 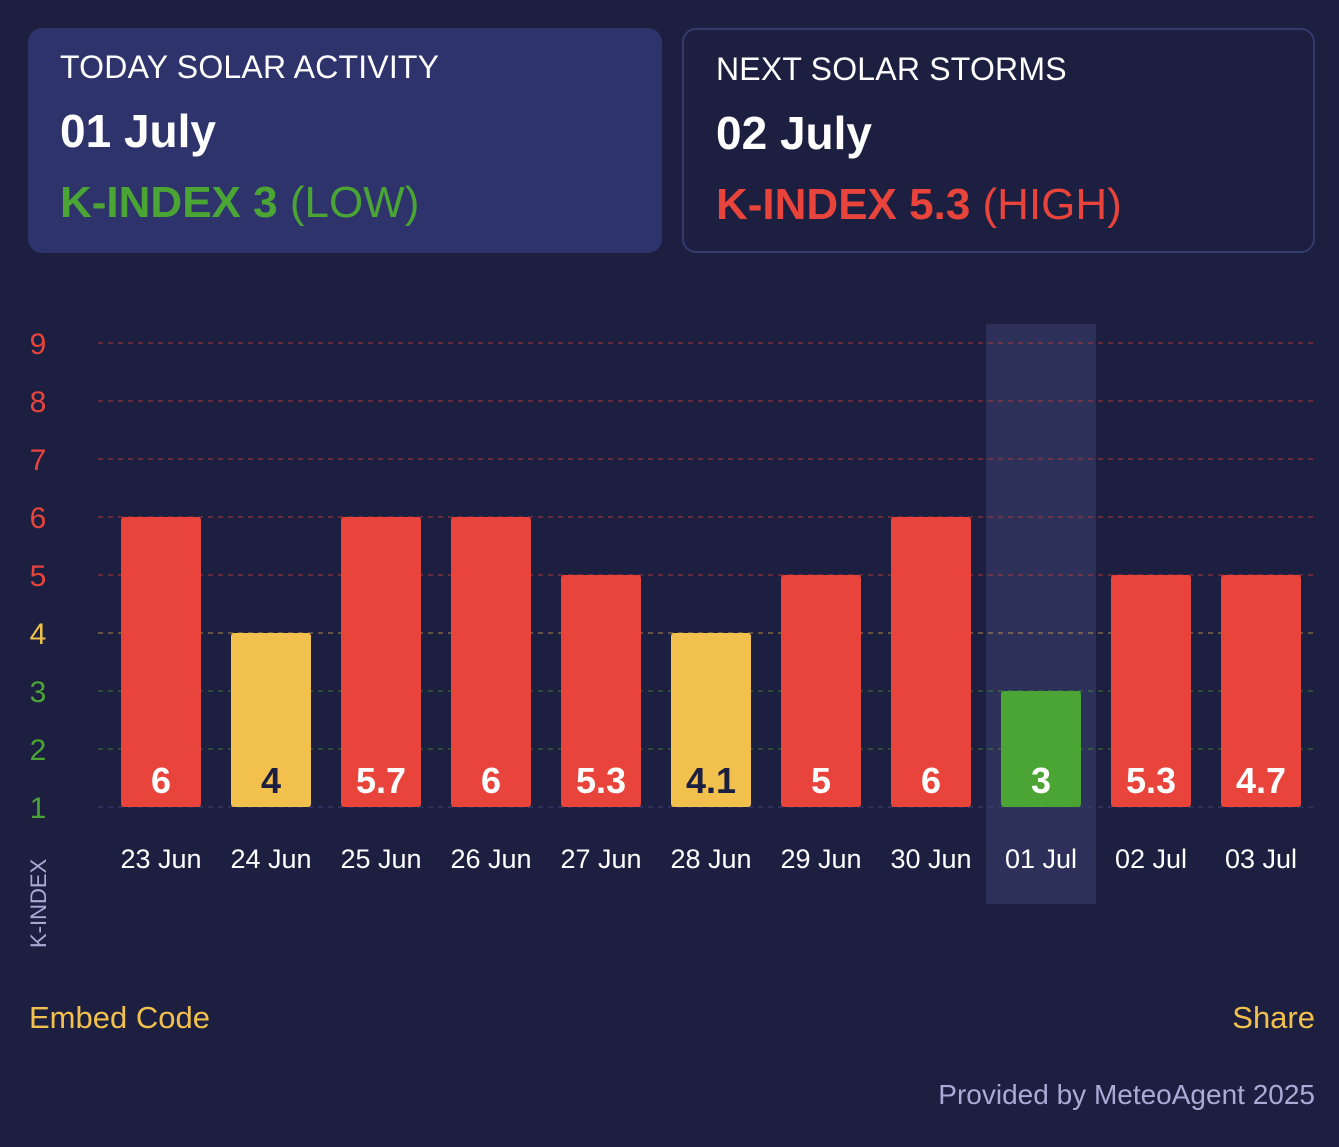 I want to click on next-date: 02 July, so click(x=794, y=133).